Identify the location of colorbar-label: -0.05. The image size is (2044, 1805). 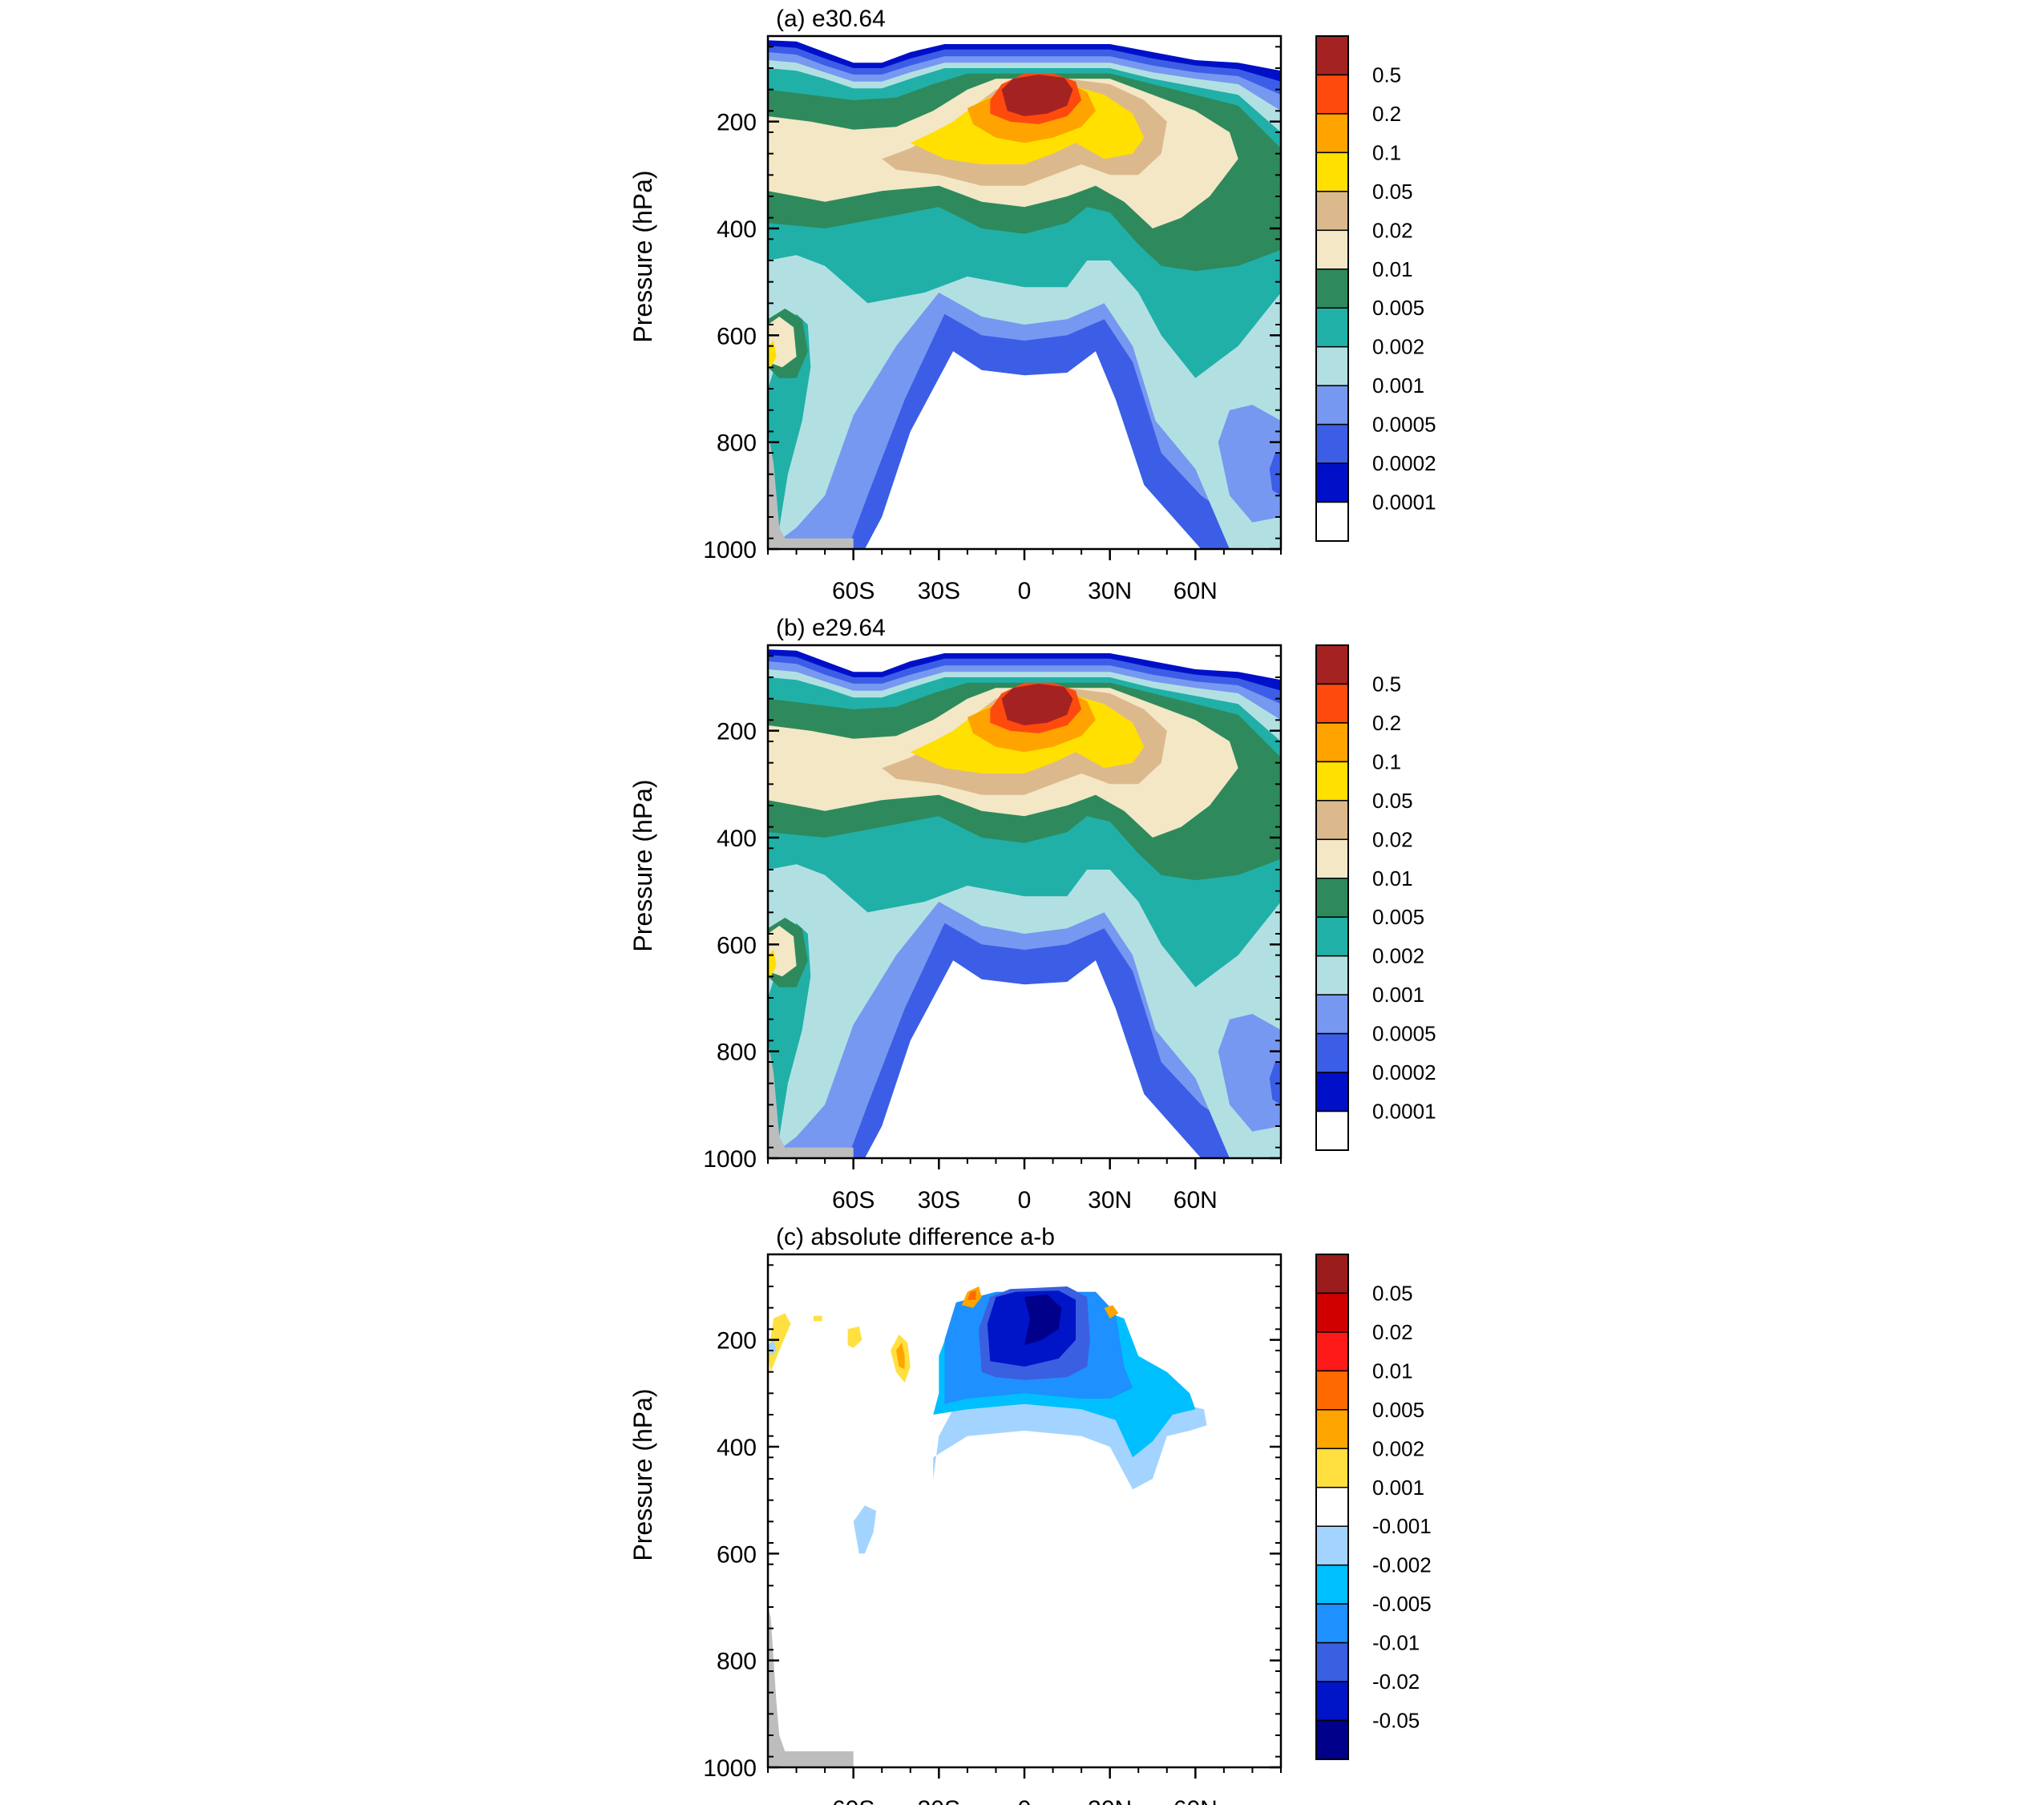
(1396, 1721).